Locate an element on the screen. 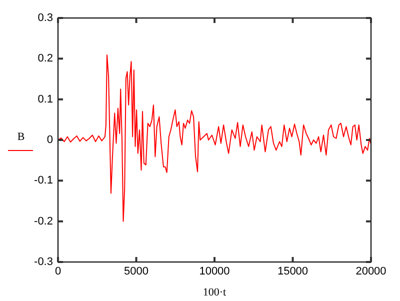 This screenshot has height=301, width=400. x-axis-title: 100·t is located at coordinates (214, 292).